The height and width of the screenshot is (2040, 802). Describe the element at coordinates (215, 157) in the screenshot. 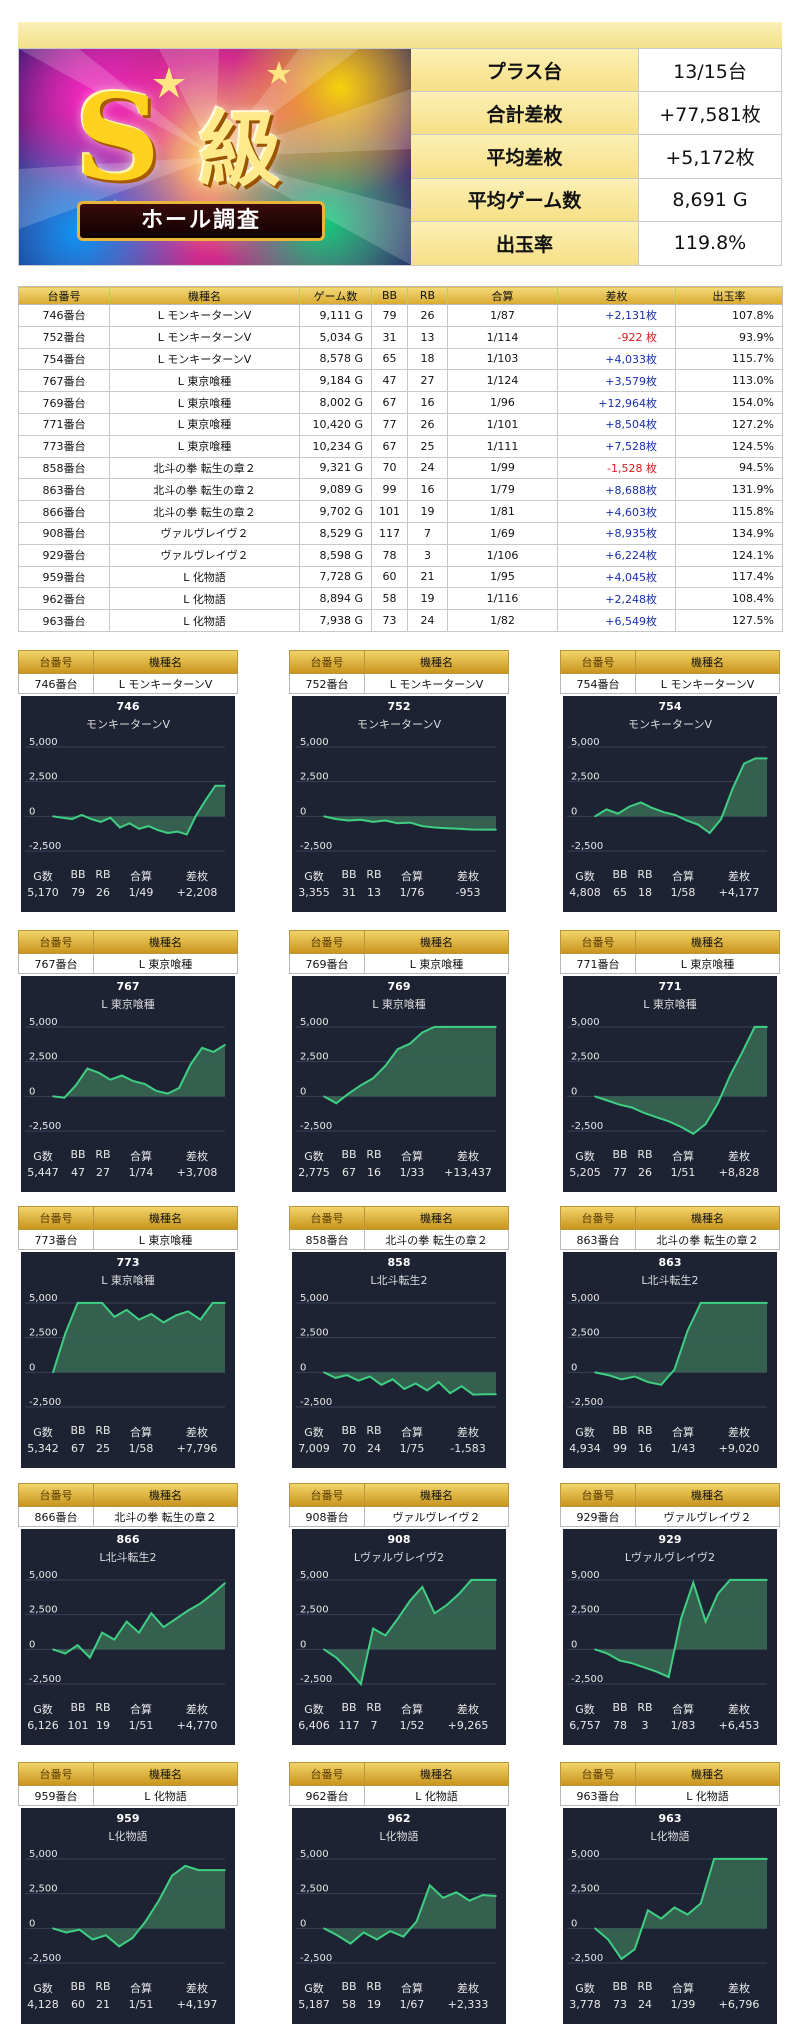

I see `s-class-logo: S 級 ホール調査` at that location.